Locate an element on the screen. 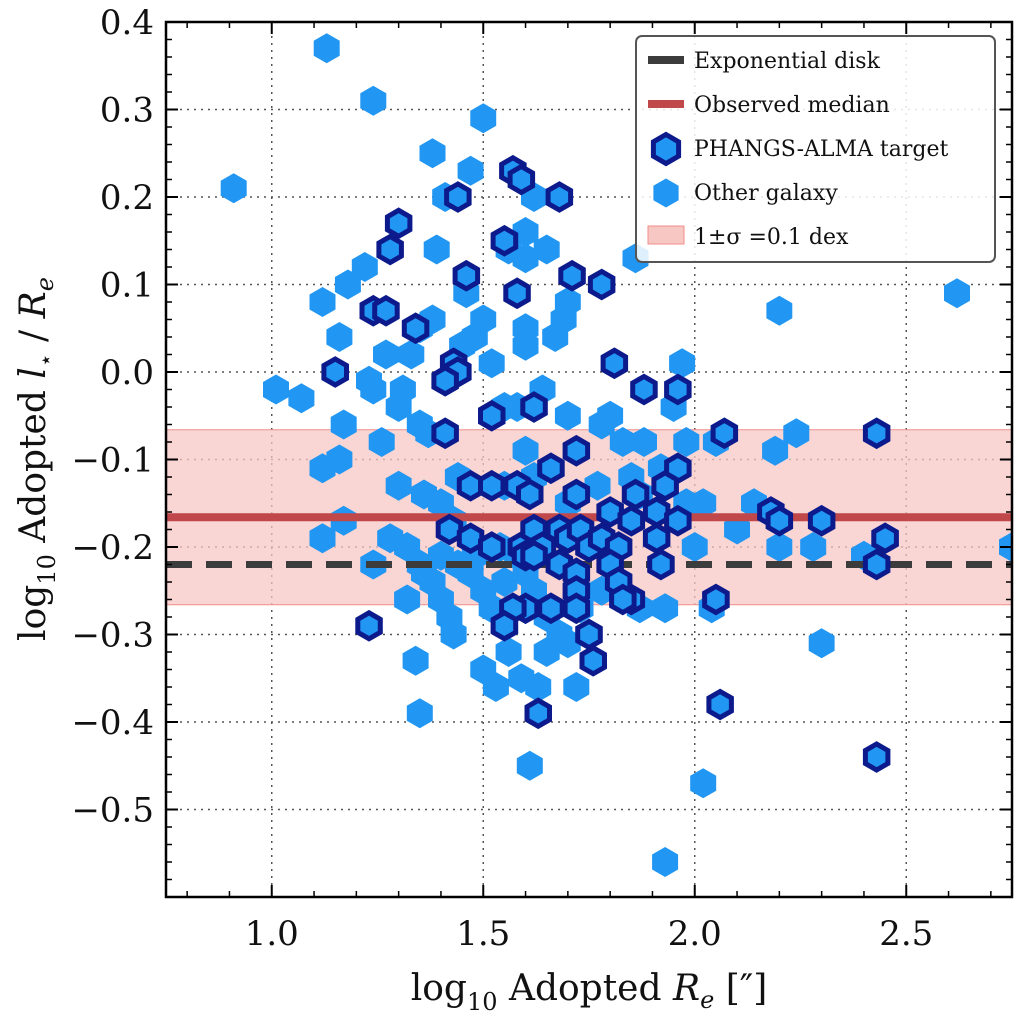 This screenshot has width=1020, height=1016. legend-band-label: 1±σ =0.1 dex is located at coordinates (771, 237).